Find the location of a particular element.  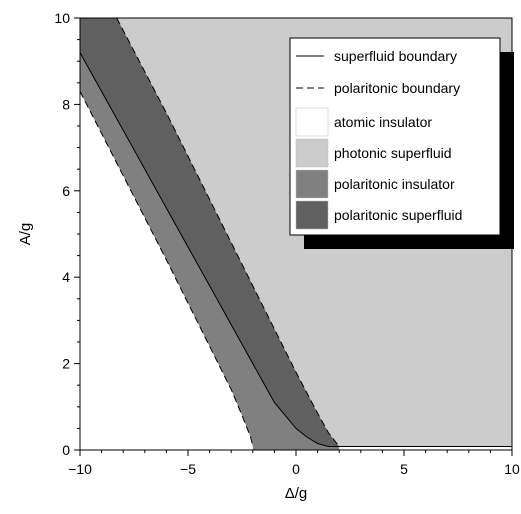

y-axis-ticks: 0 2 4 6 8 10 is located at coordinates (67, 234).